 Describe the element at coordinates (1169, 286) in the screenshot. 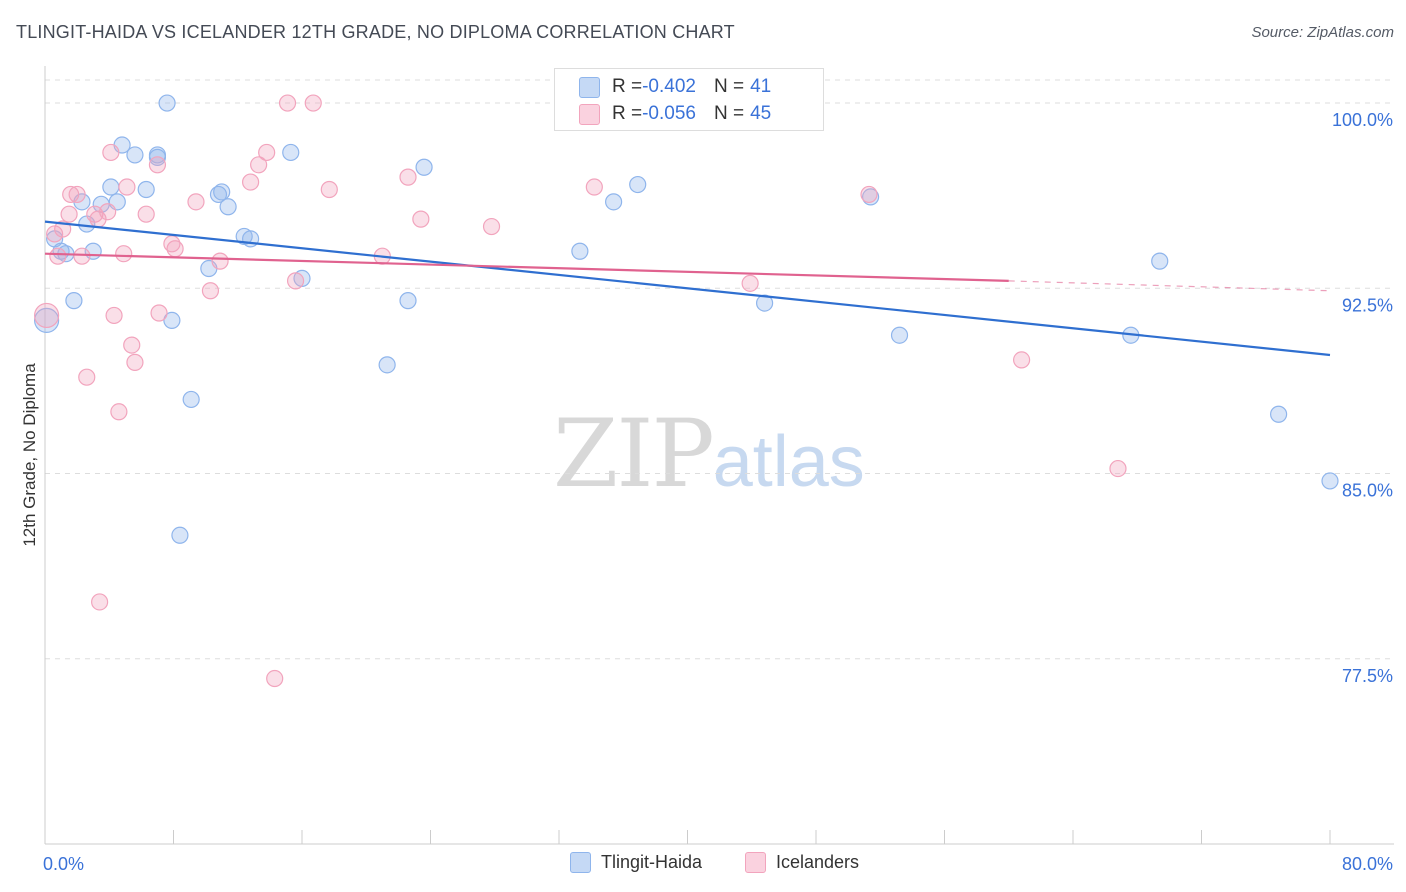

I see `icelander-trendline-extension` at that location.